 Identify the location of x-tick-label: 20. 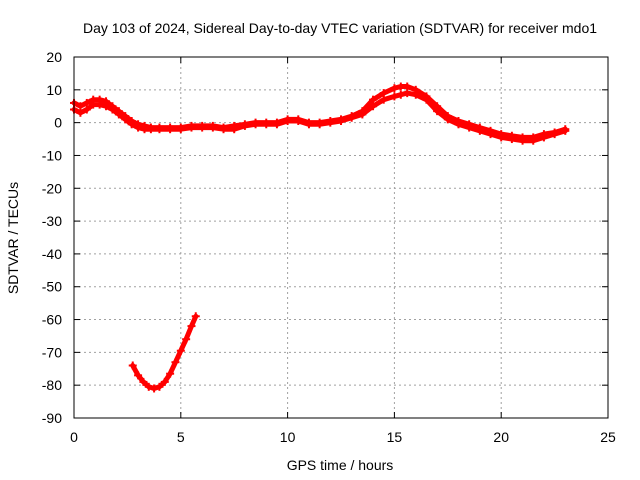
(501, 437).